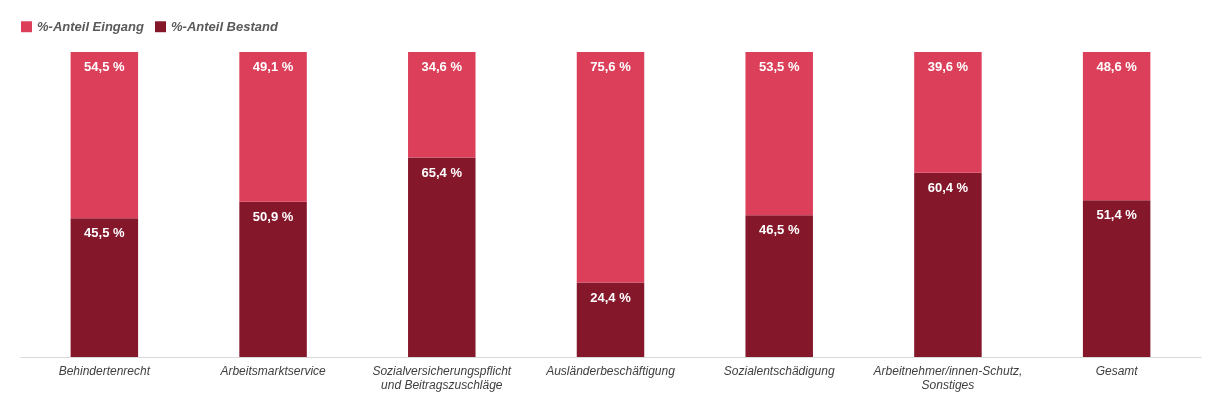  What do you see at coordinates (779, 66) in the screenshot?
I see `data-label: 53,5 %` at bounding box center [779, 66].